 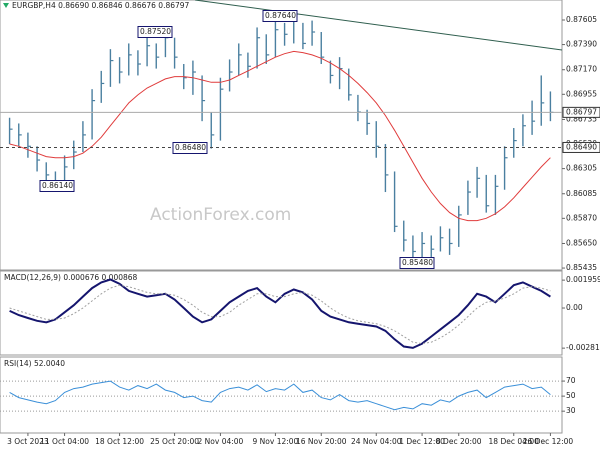 I want to click on y-tick-label: 50, so click(x=571, y=395).